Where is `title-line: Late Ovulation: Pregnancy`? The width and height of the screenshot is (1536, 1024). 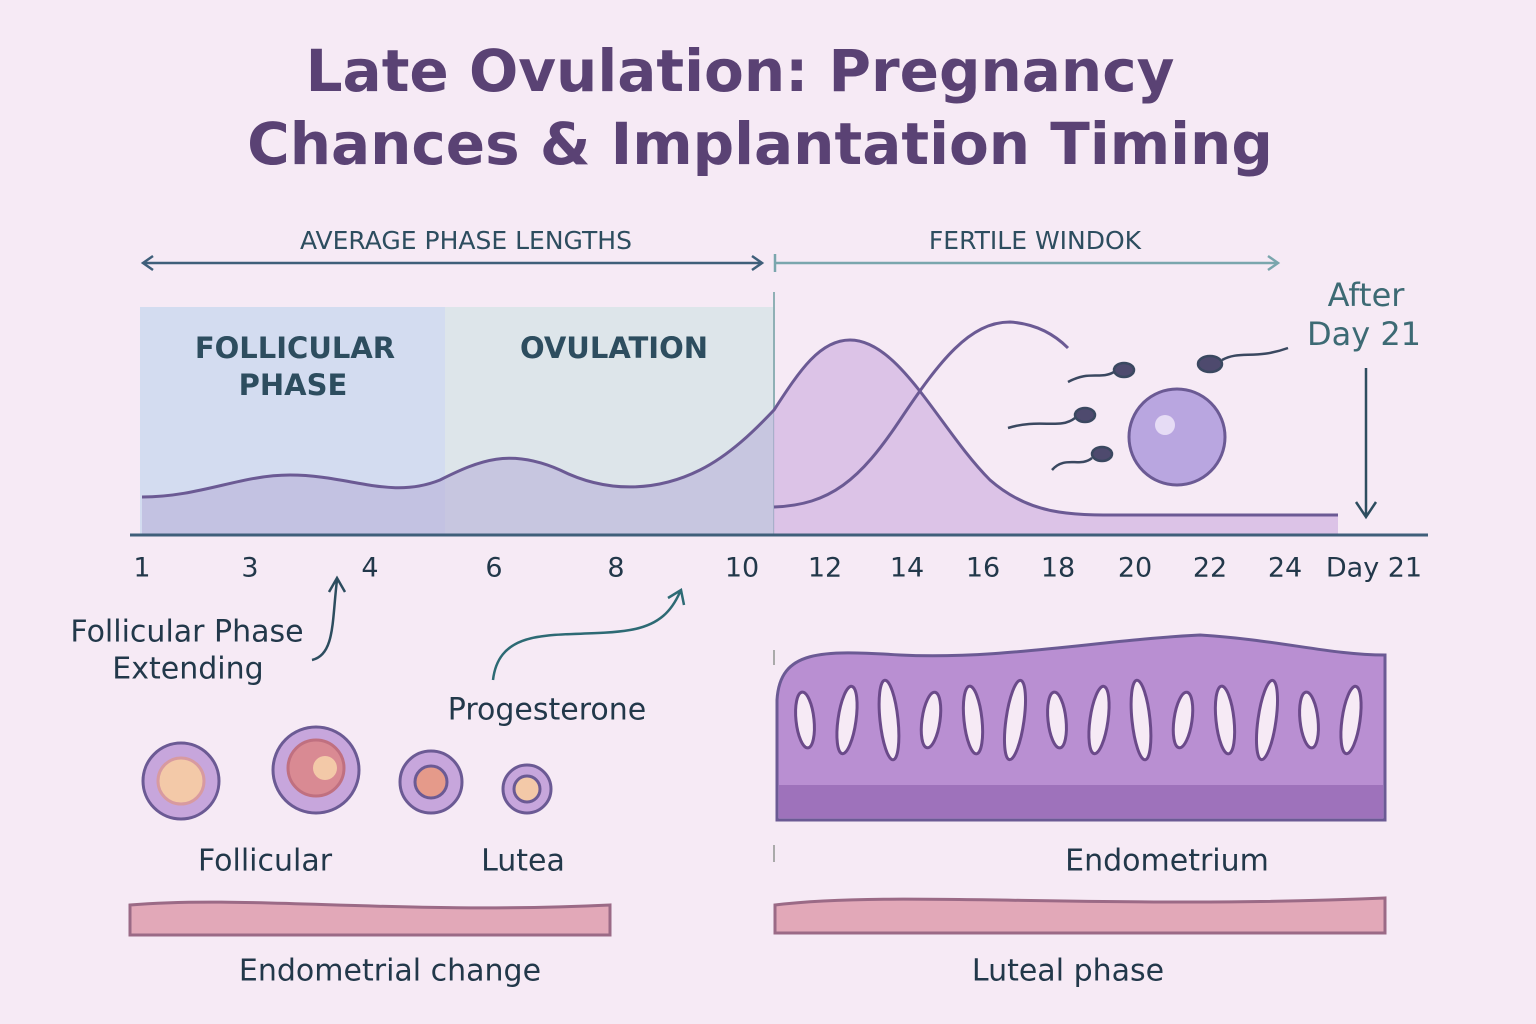
title-line: Late Ovulation: Pregnancy is located at coordinates (740, 71).